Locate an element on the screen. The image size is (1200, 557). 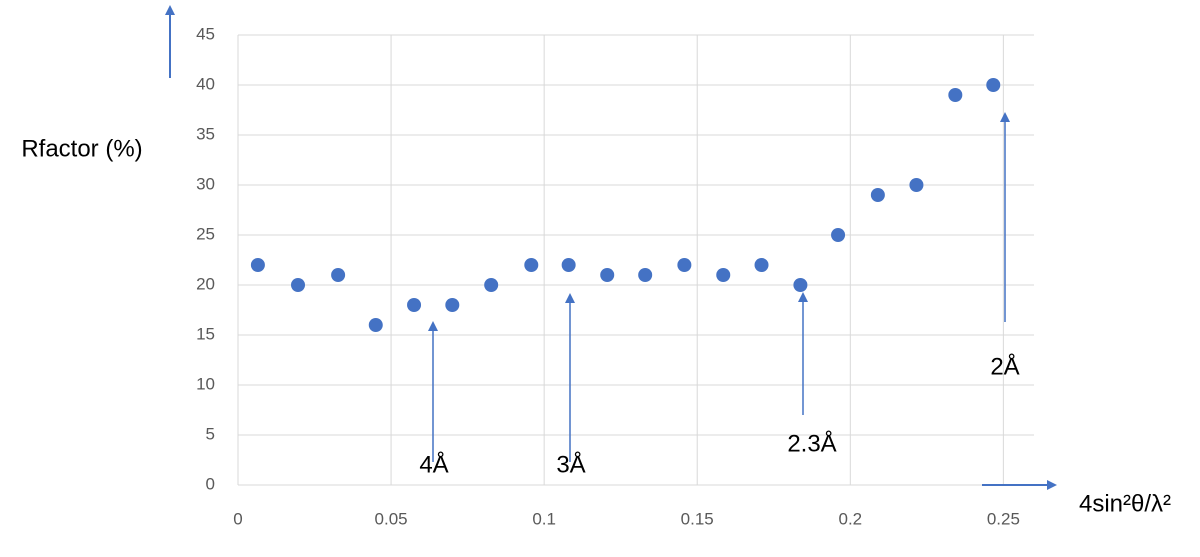
y-tick-label: 40 is located at coordinates (205, 83).